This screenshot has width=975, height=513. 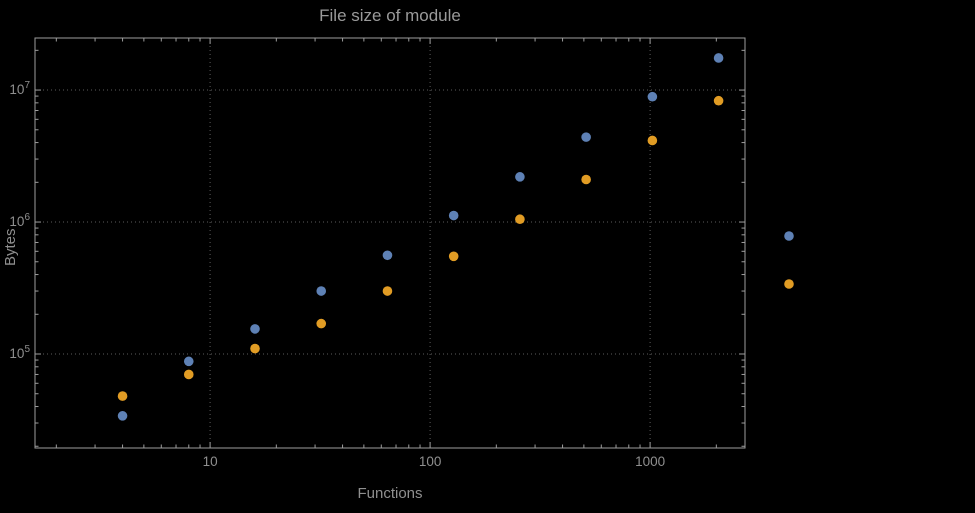 What do you see at coordinates (430, 461) in the screenshot?
I see `x-tick-label: 100` at bounding box center [430, 461].